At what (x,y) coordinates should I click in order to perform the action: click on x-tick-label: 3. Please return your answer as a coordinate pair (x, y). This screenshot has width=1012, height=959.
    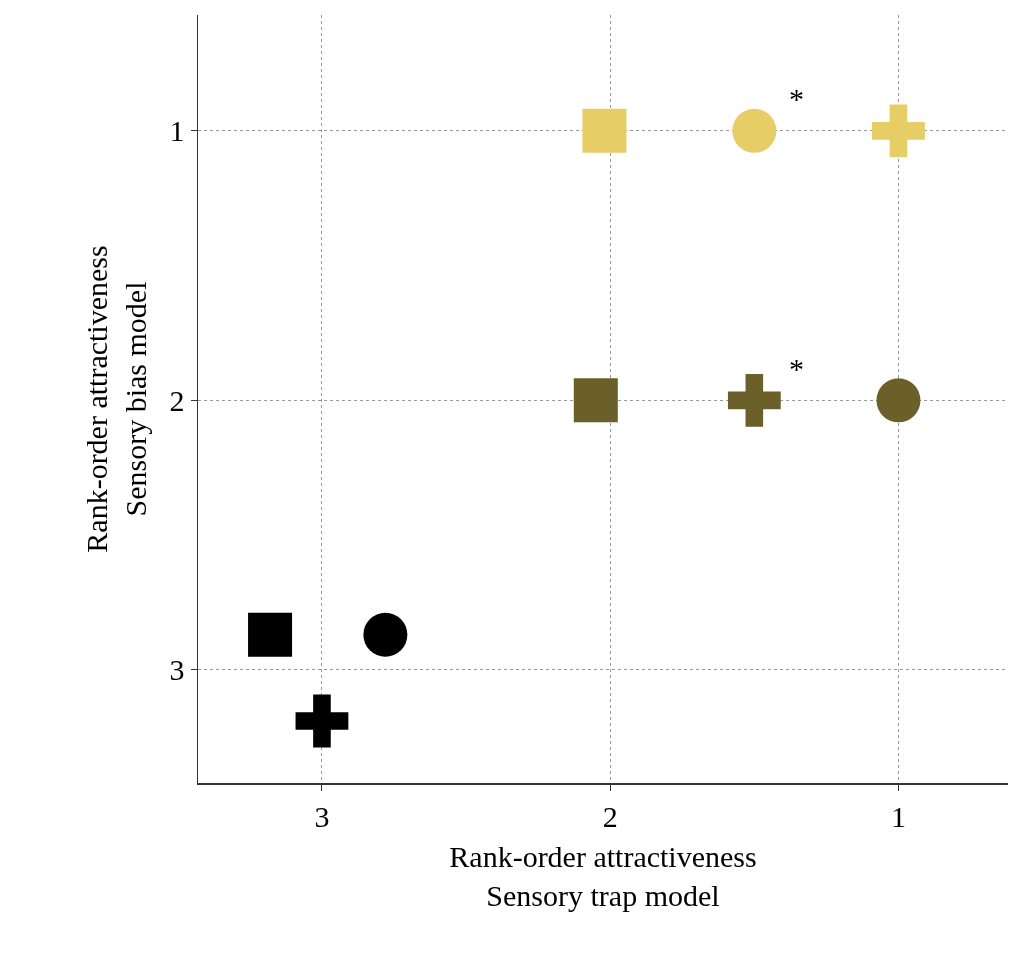
    Looking at the image, I should click on (322, 816).